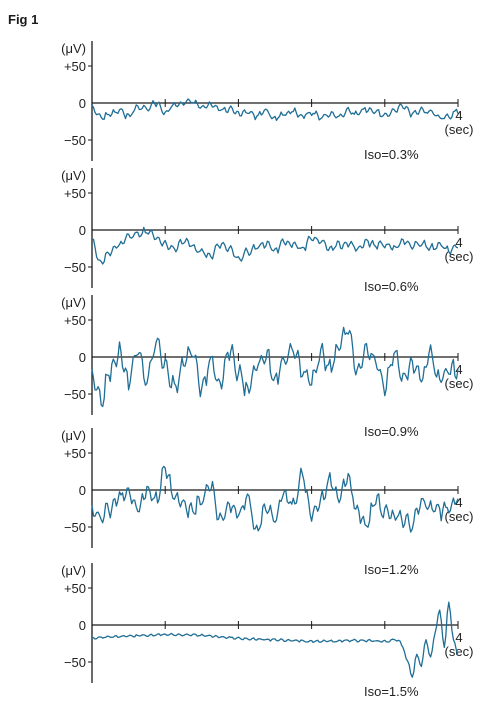 The width and height of the screenshot is (481, 712). What do you see at coordinates (391, 691) in the screenshot?
I see `iso-label: Iso=1.5%` at bounding box center [391, 691].